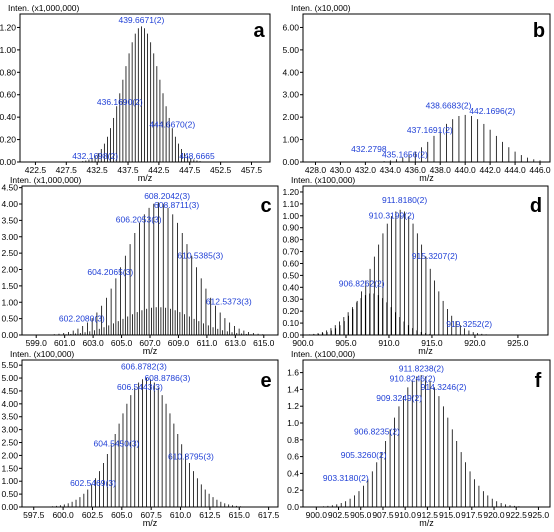 The image size is (554, 532). What do you see at coordinates (377, 432) in the screenshot?
I see `peak-annotation: 906.8235(2)` at bounding box center [377, 432].